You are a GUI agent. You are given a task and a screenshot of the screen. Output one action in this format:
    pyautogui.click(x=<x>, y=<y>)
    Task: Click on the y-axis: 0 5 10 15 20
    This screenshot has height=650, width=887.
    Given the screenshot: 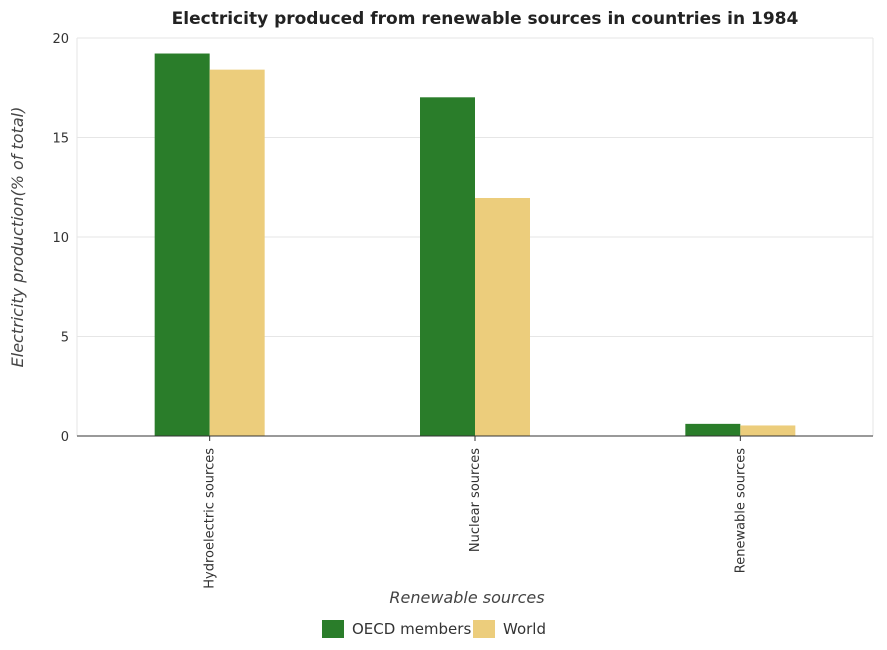 What is the action you would take?
    pyautogui.click(x=60, y=238)
    